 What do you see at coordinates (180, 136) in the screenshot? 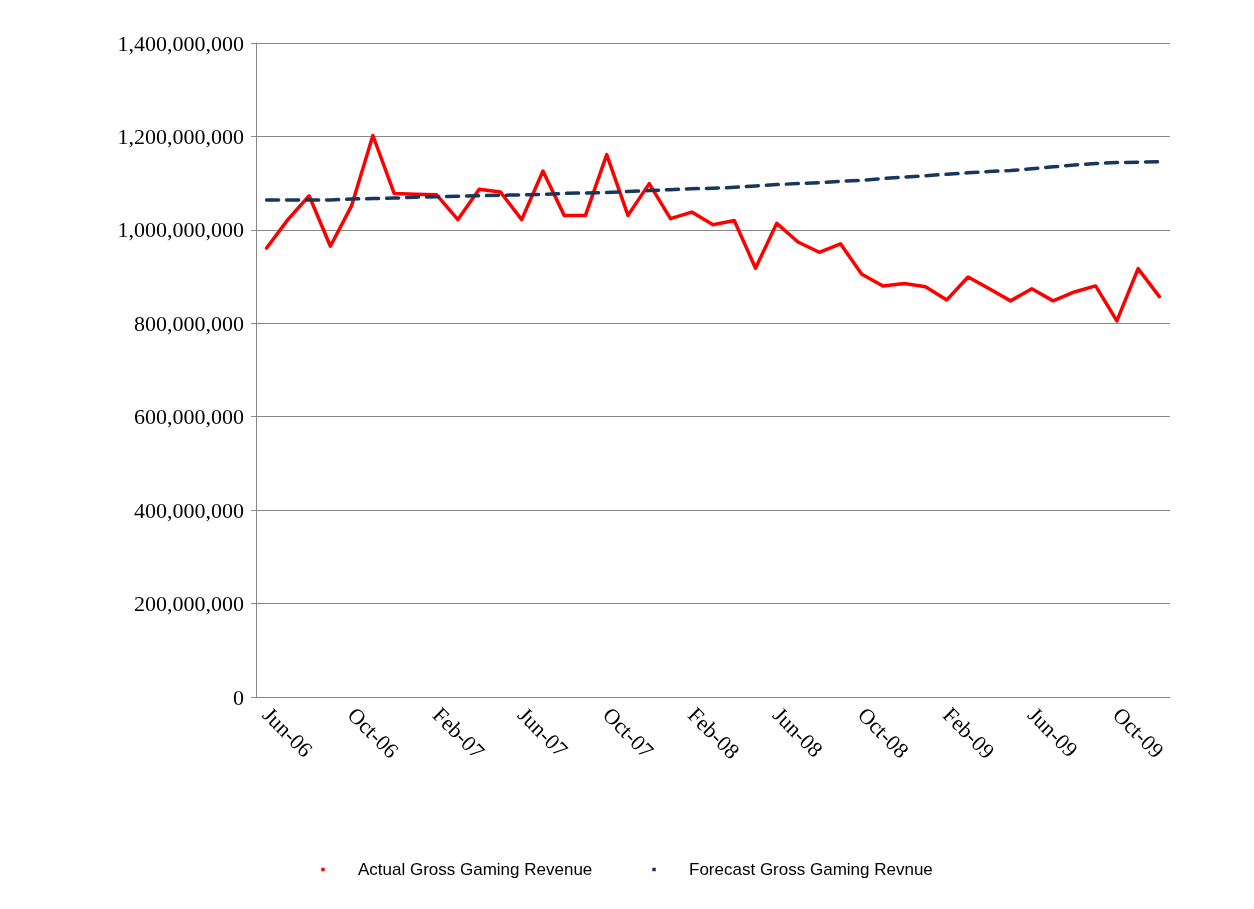
I see `y-tick-label: 1,200,000,000` at bounding box center [180, 136].